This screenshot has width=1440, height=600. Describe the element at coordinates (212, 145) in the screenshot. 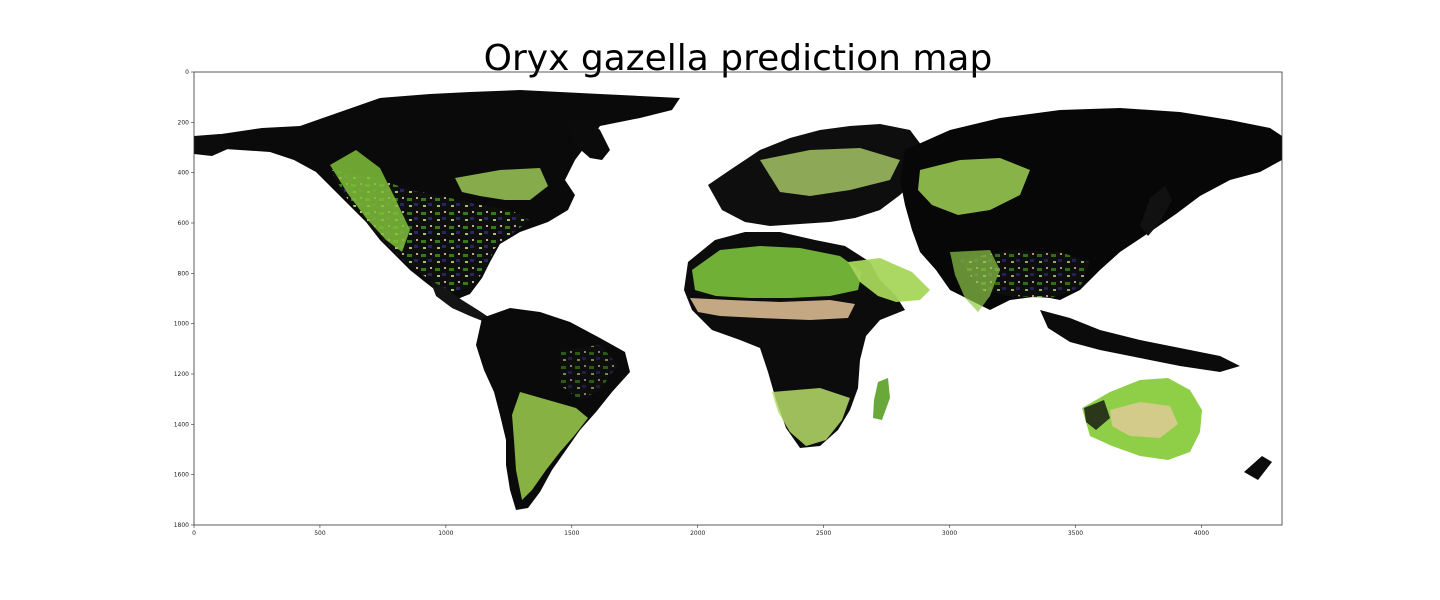

I see `west-edge-landmass` at that location.